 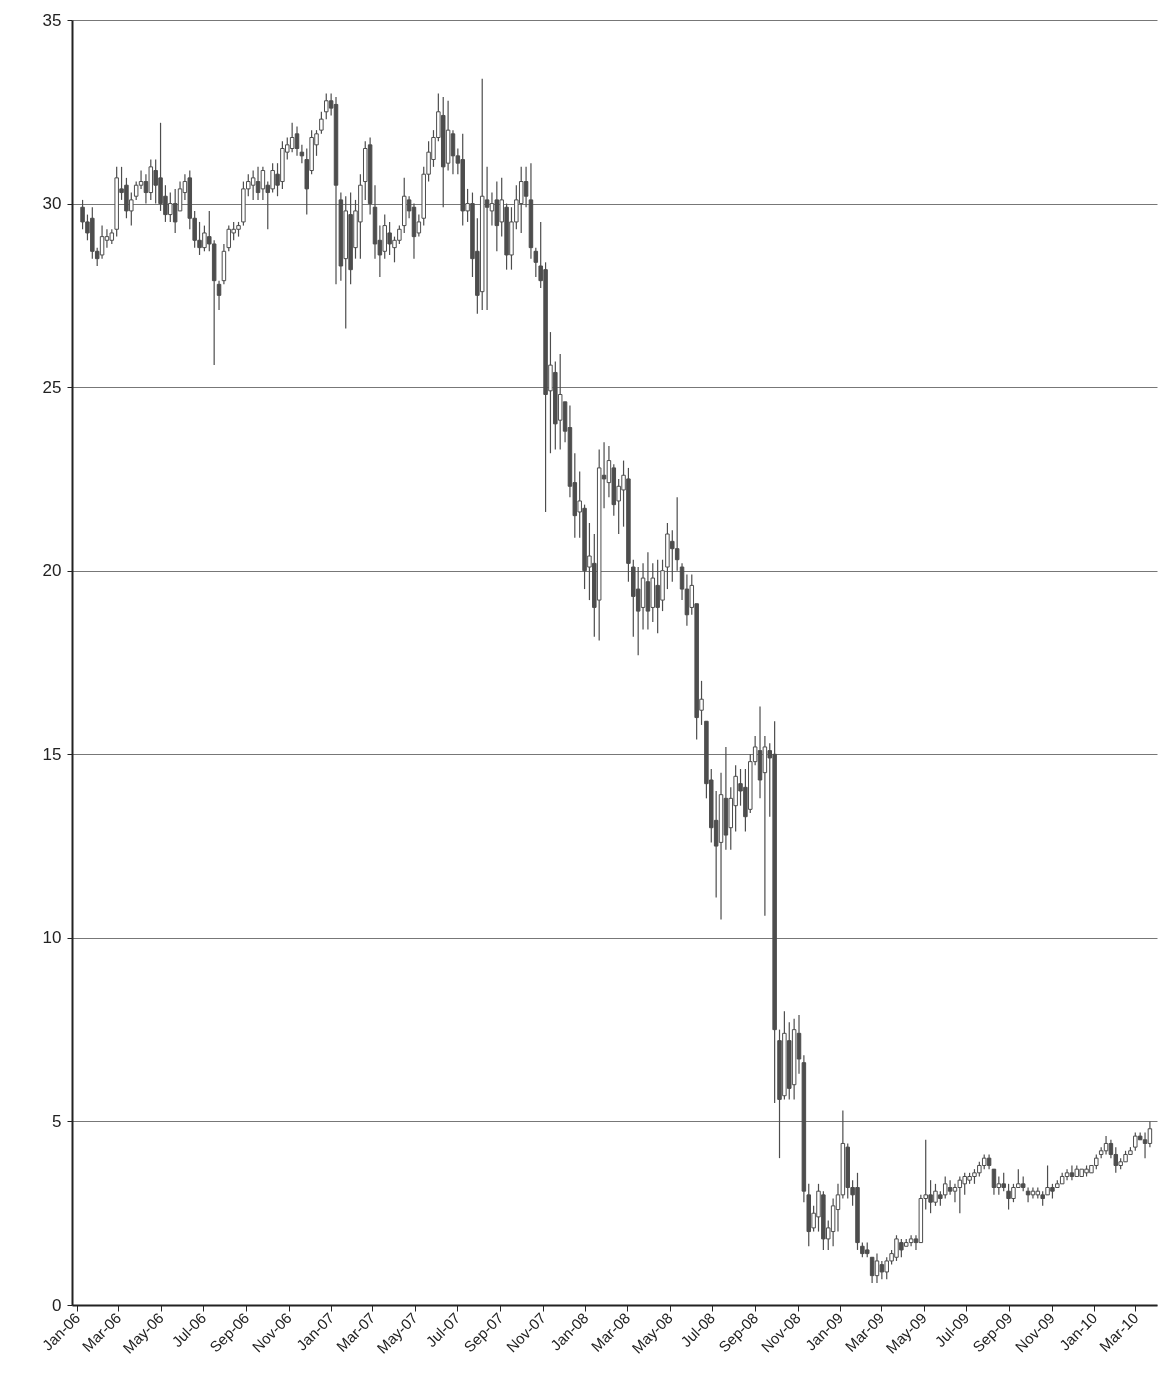 I want to click on y-tick-label: 5, so click(x=57, y=1121).